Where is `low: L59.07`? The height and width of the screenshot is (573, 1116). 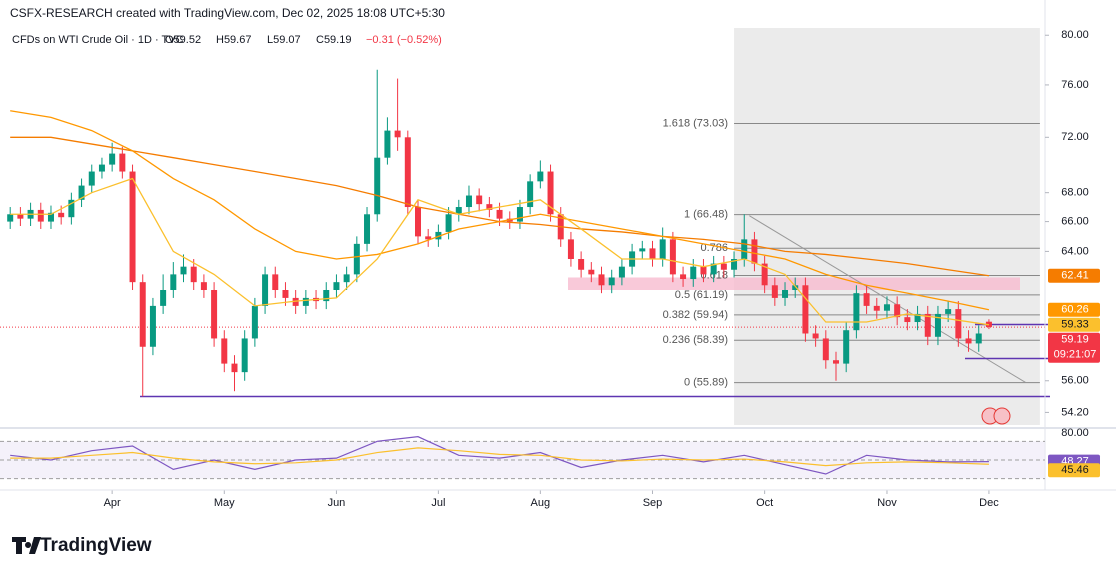 low: L59.07 is located at coordinates (284, 40).